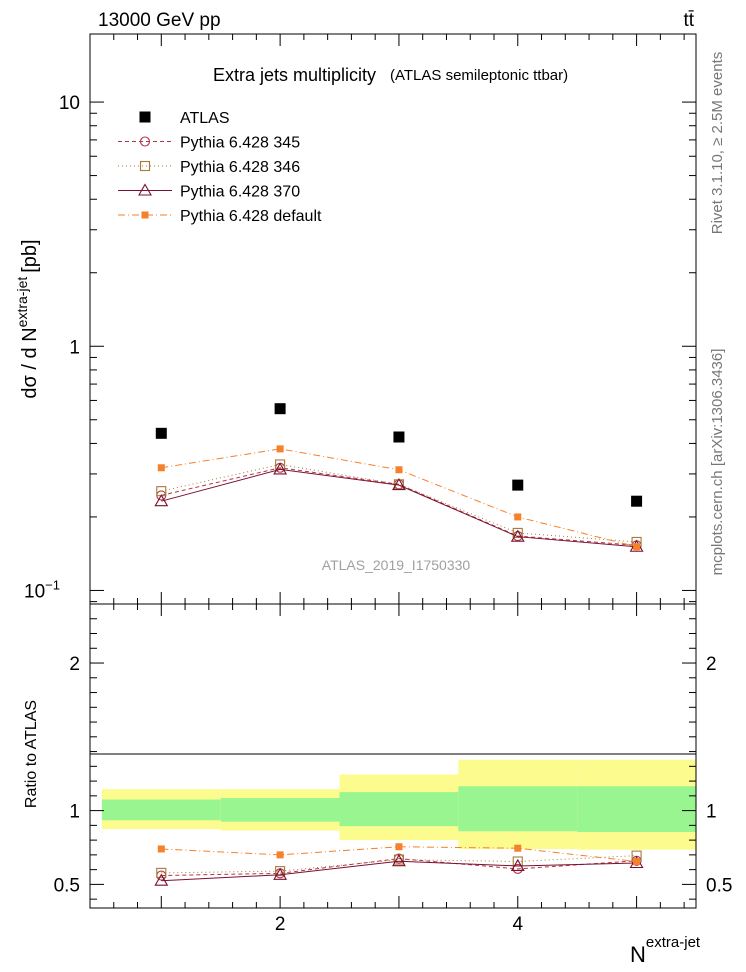 The height and width of the screenshot is (972, 746). What do you see at coordinates (67, 885) in the screenshot?
I see `ratio-y-tick-label-0: 0.5` at bounding box center [67, 885].